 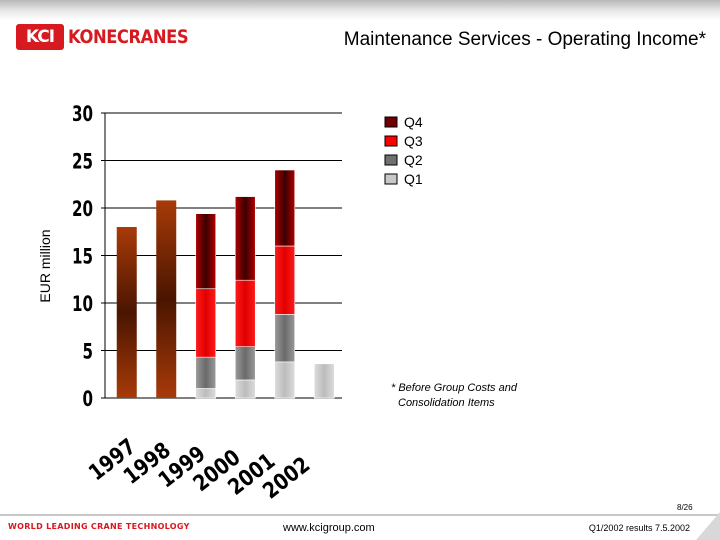 I want to click on bar-q3-1999, so click(x=206, y=323).